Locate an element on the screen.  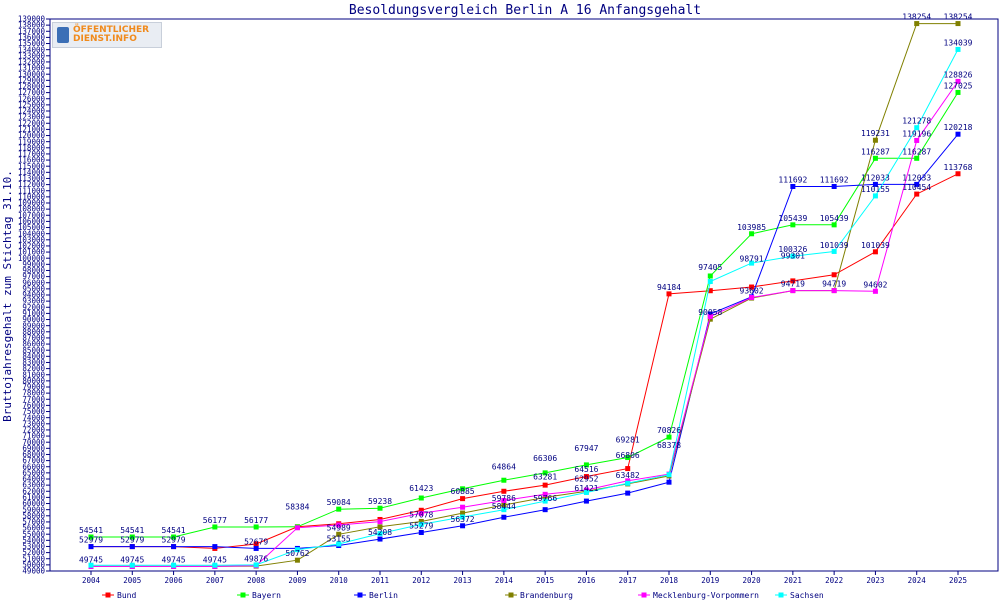
x-tick-label: 2021 is located at coordinates (793, 580).